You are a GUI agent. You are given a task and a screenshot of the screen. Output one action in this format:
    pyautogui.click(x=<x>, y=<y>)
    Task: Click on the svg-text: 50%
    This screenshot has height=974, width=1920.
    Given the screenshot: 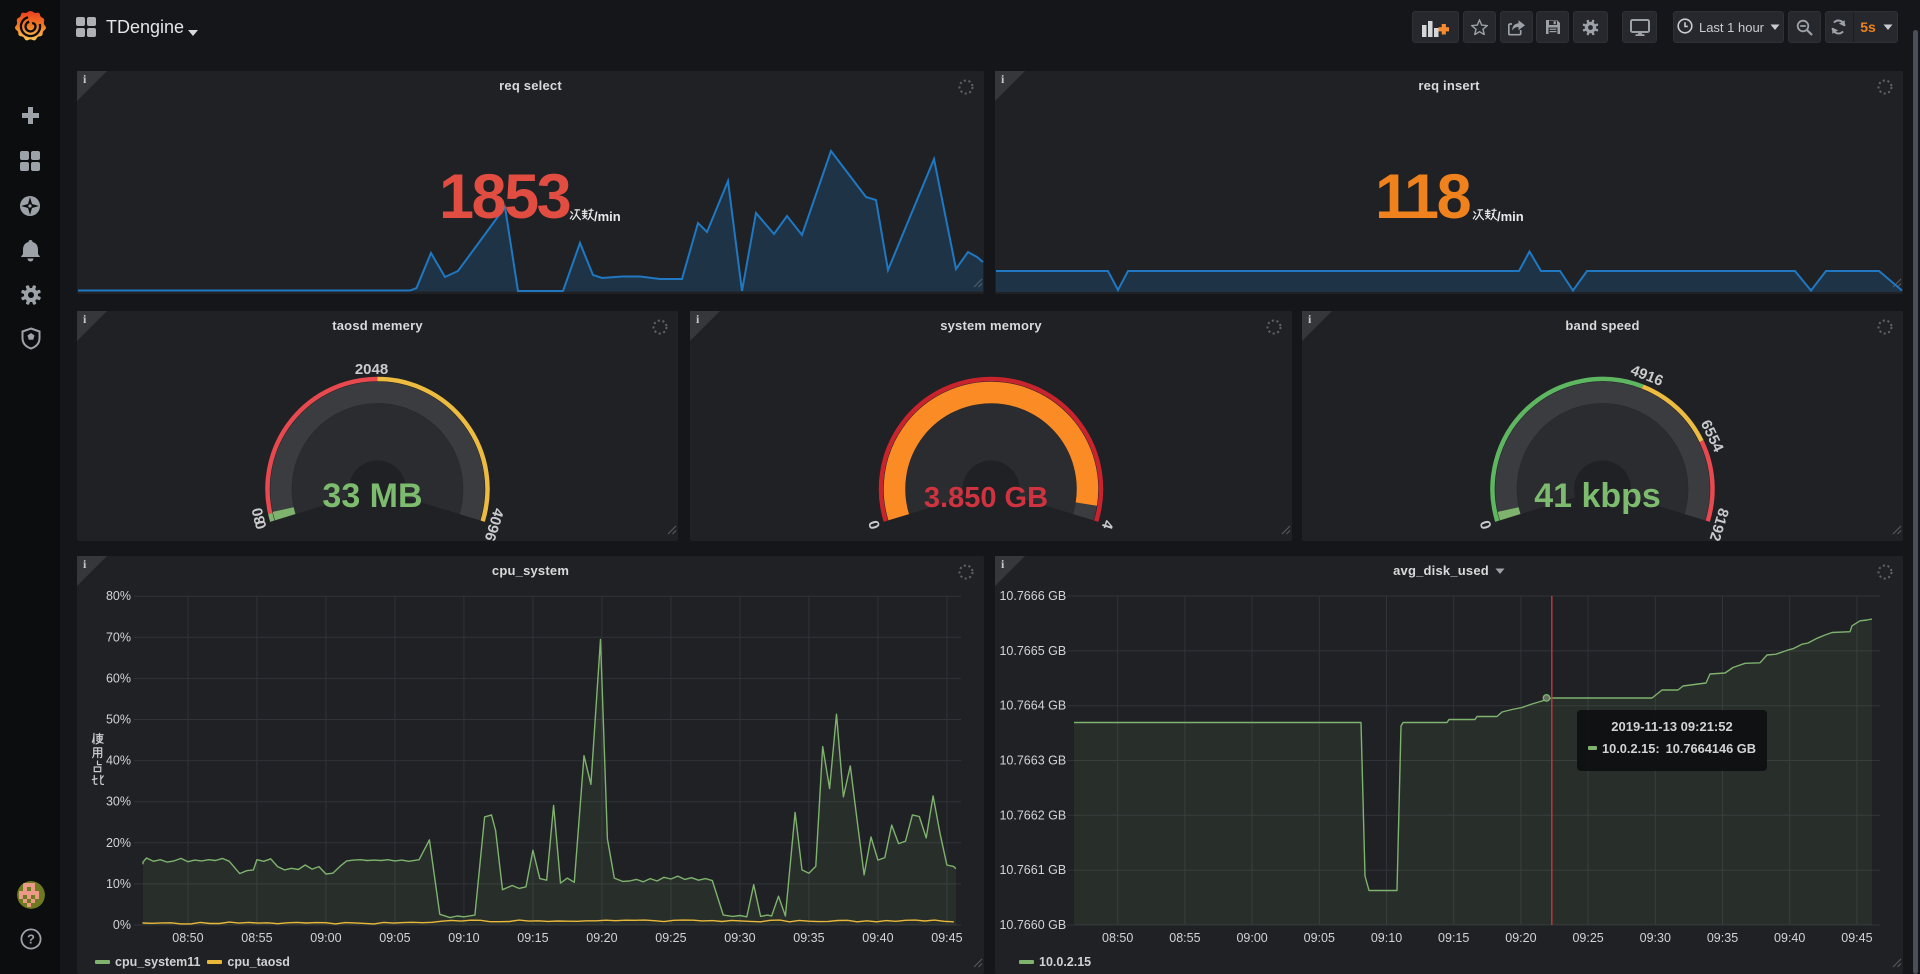 What is the action you would take?
    pyautogui.click(x=118, y=720)
    